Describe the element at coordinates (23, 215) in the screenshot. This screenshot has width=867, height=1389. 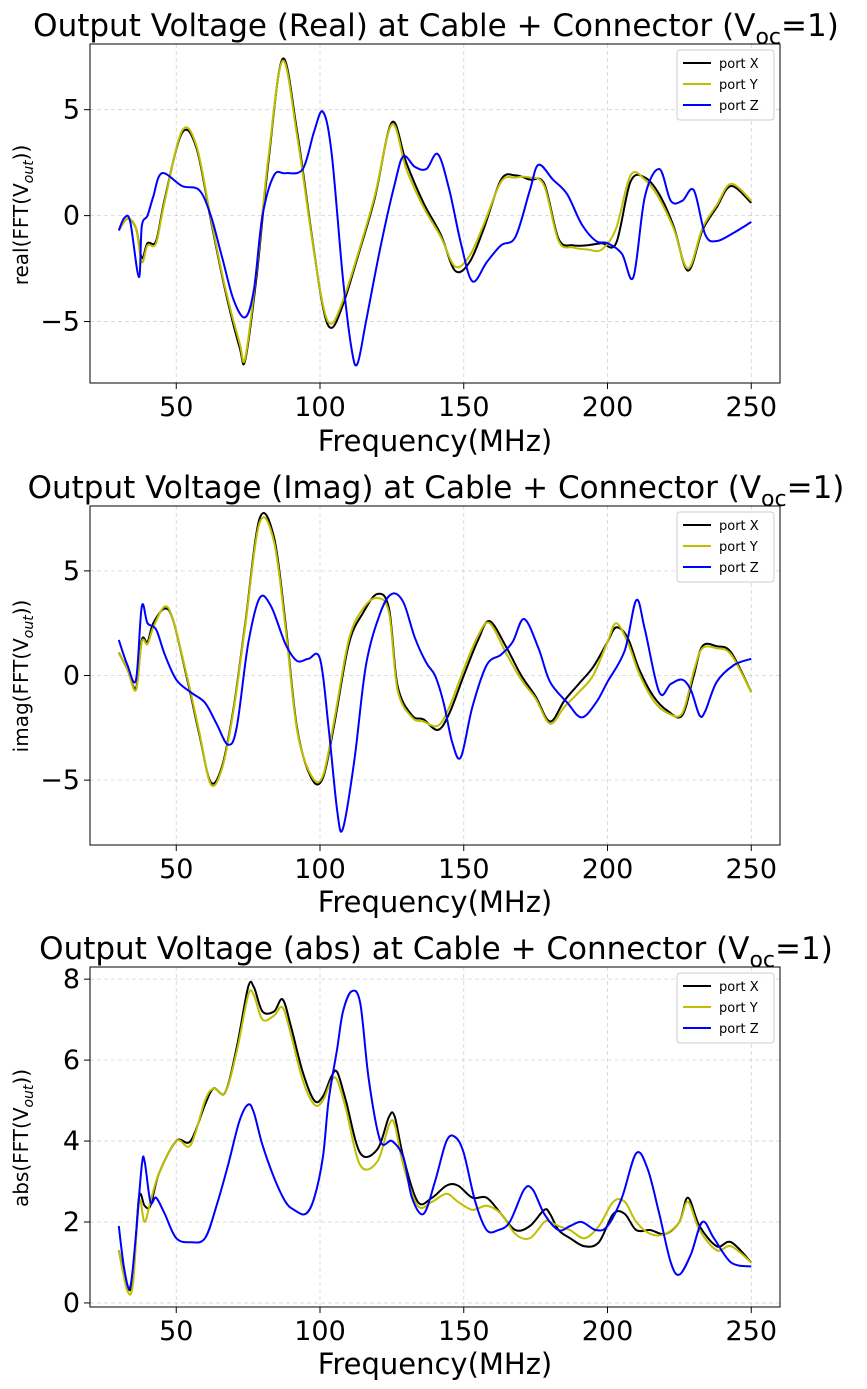
I see `y-axis-label: real(FFT(Vout))` at that location.